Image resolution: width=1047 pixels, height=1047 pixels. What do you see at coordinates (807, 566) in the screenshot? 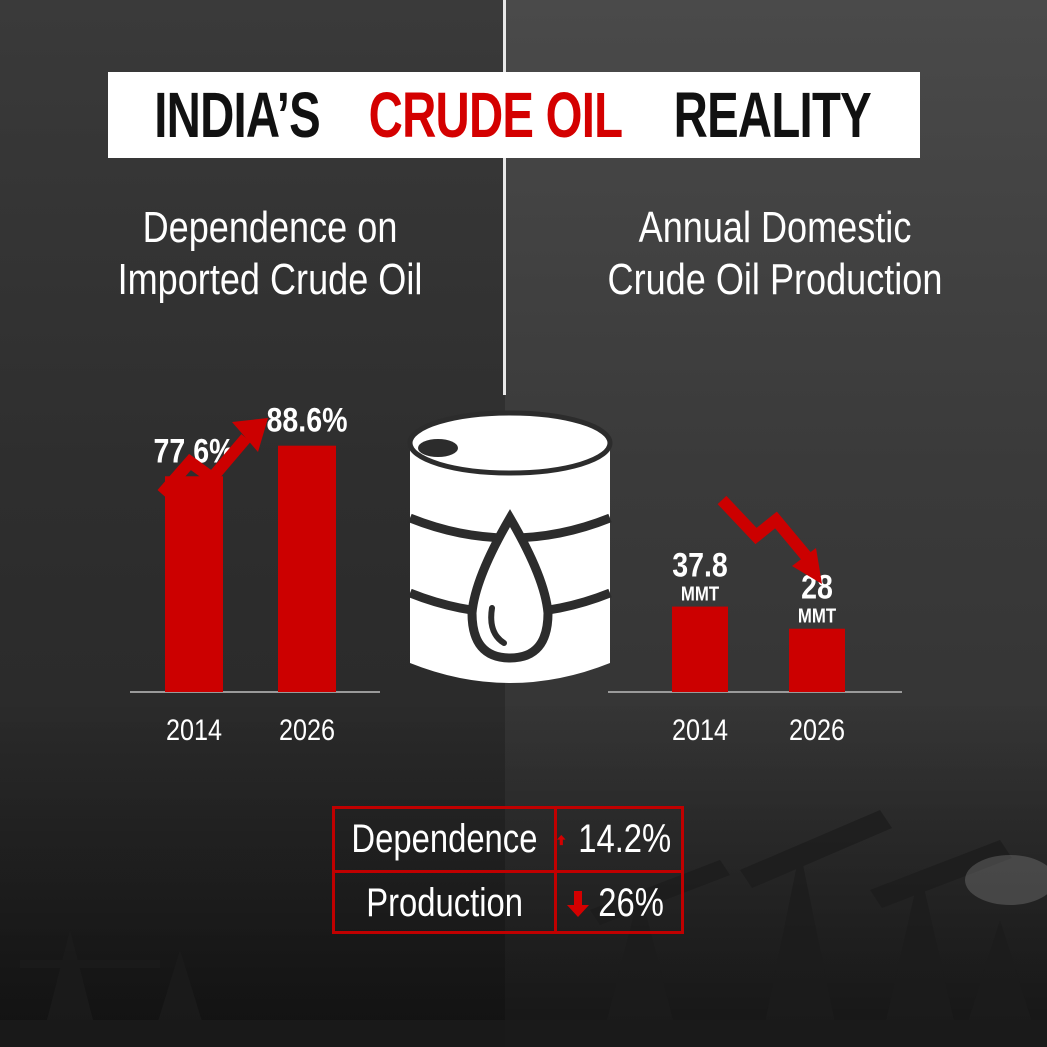
I see `trend-down-arrowhead-icon` at bounding box center [807, 566].